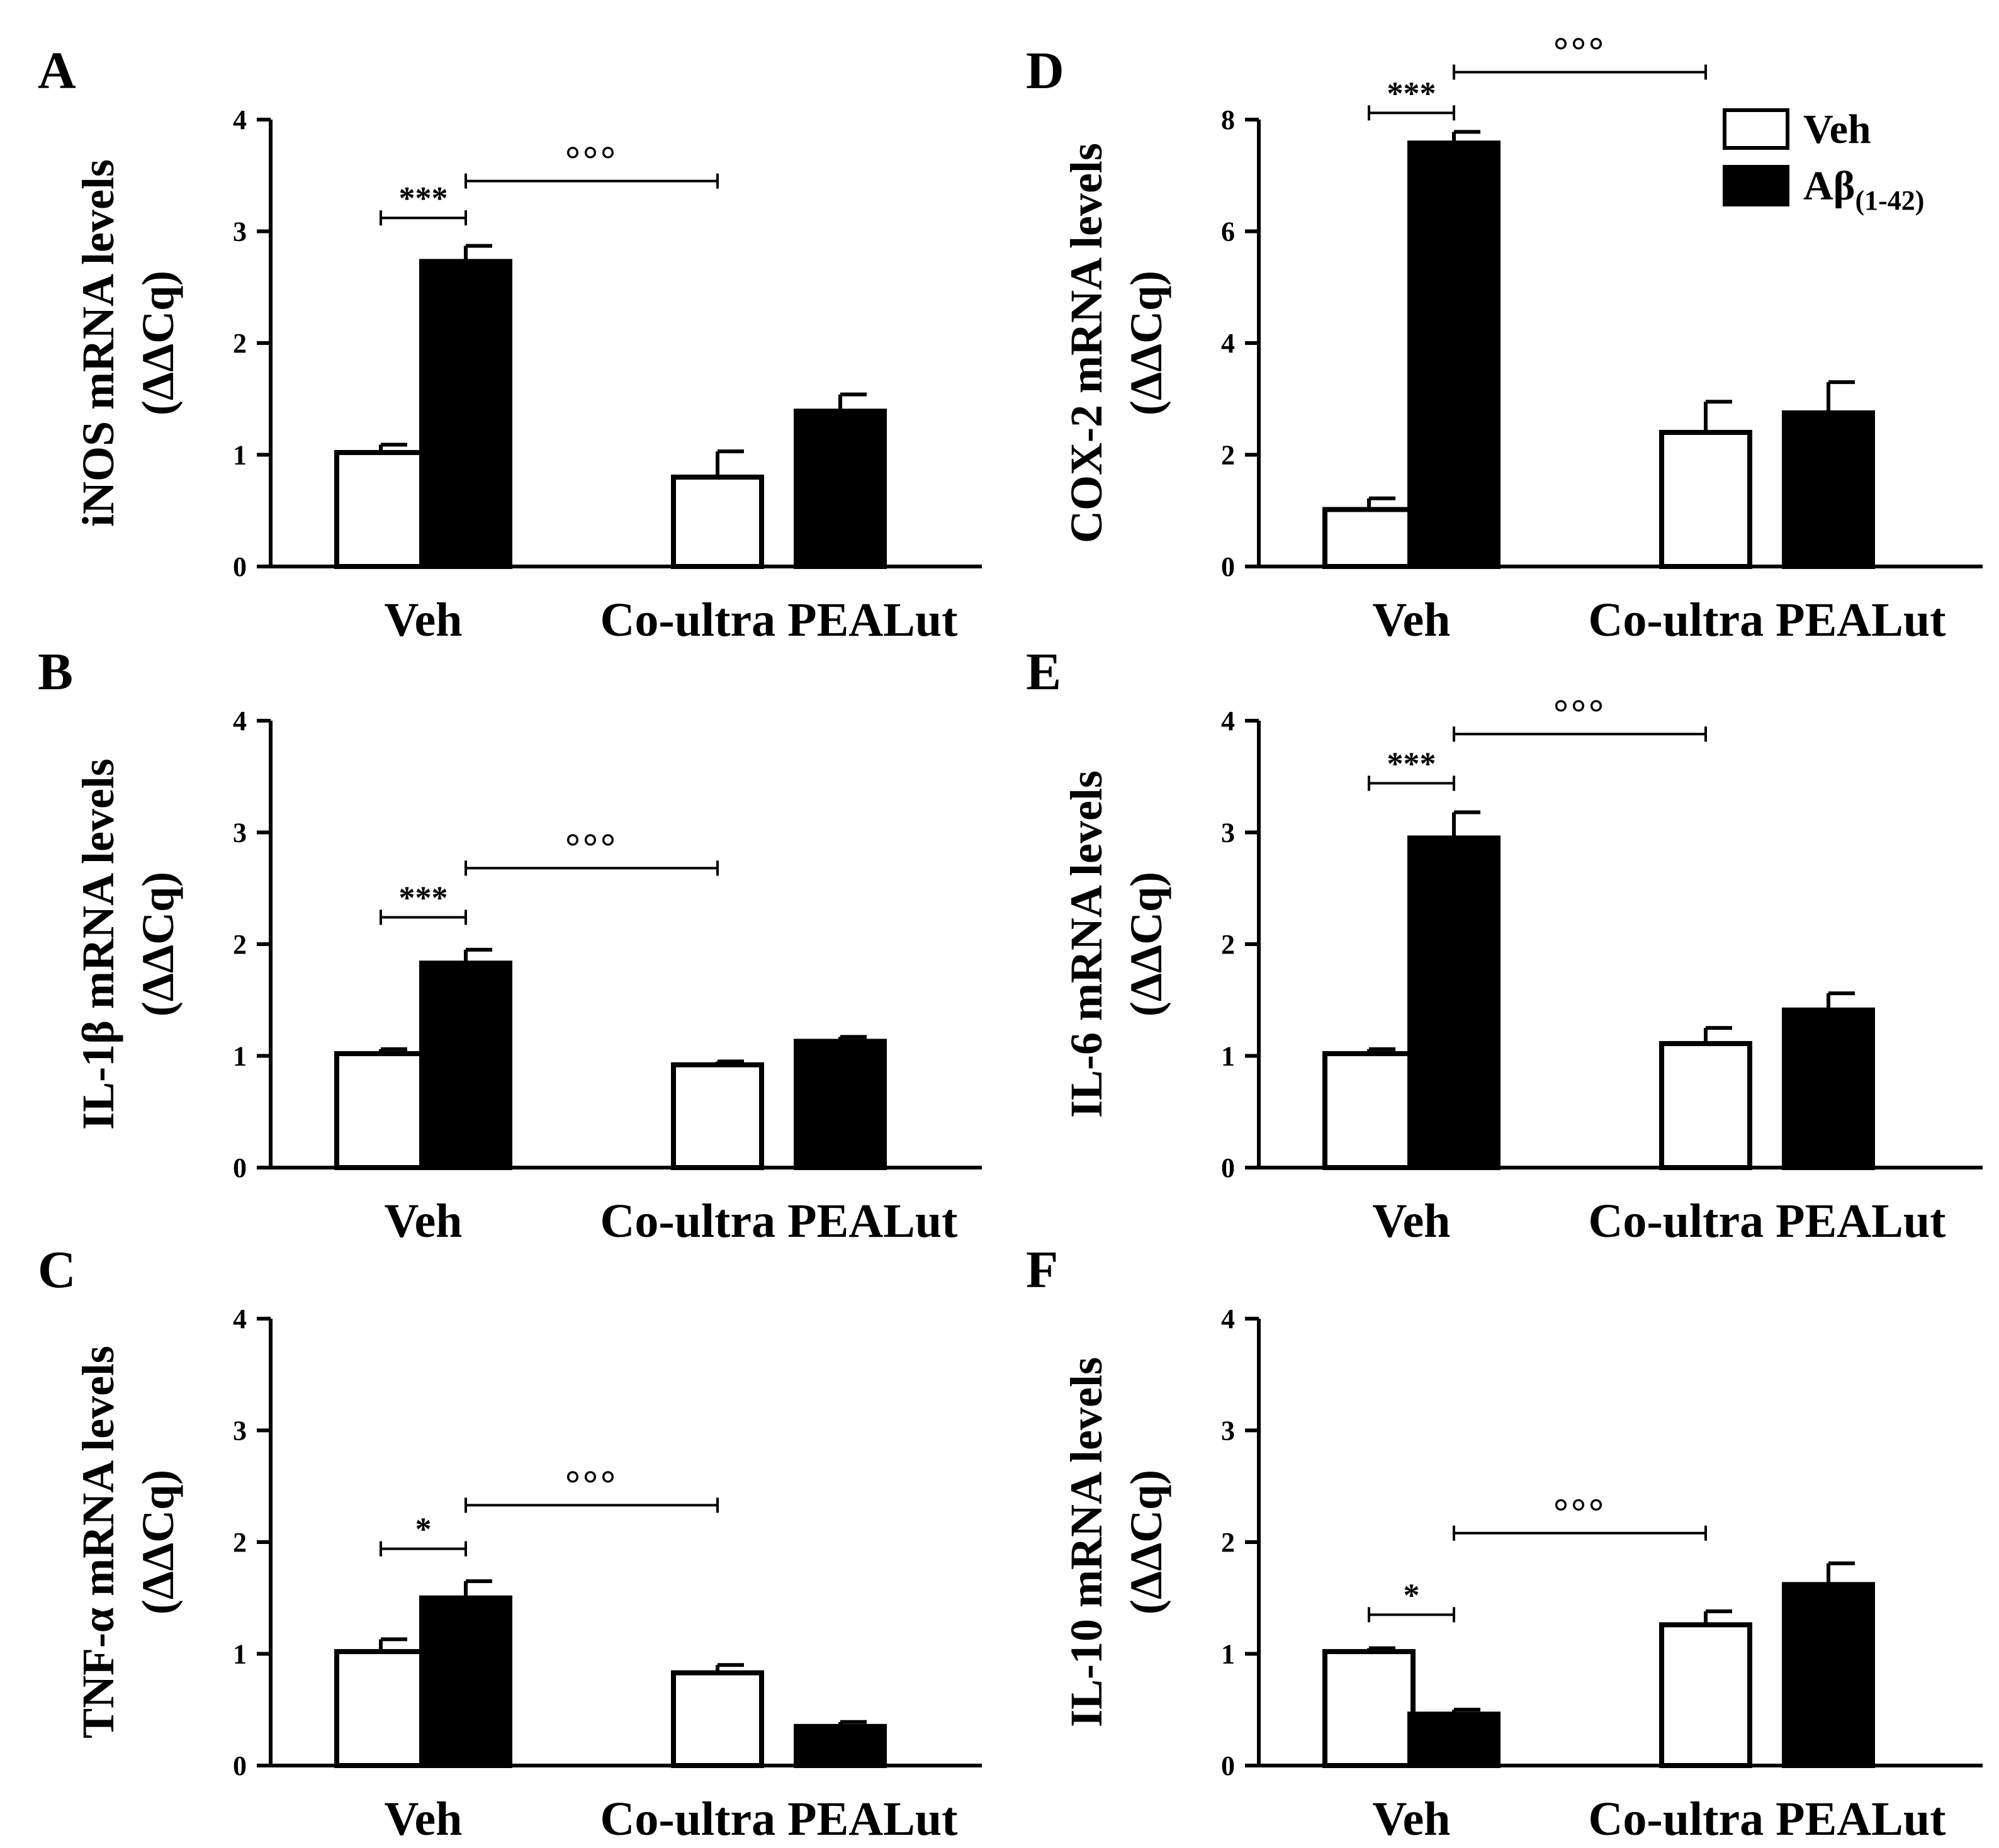  Describe the element at coordinates (1086, 1542) in the screenshot. I see `panel-f-ylabel: IL-10 mRNA levels` at that location.